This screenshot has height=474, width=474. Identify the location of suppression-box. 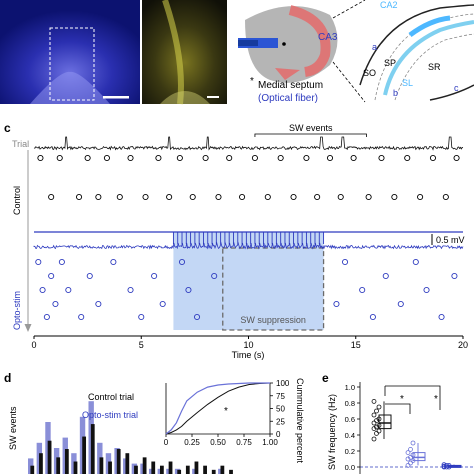
(273, 289).